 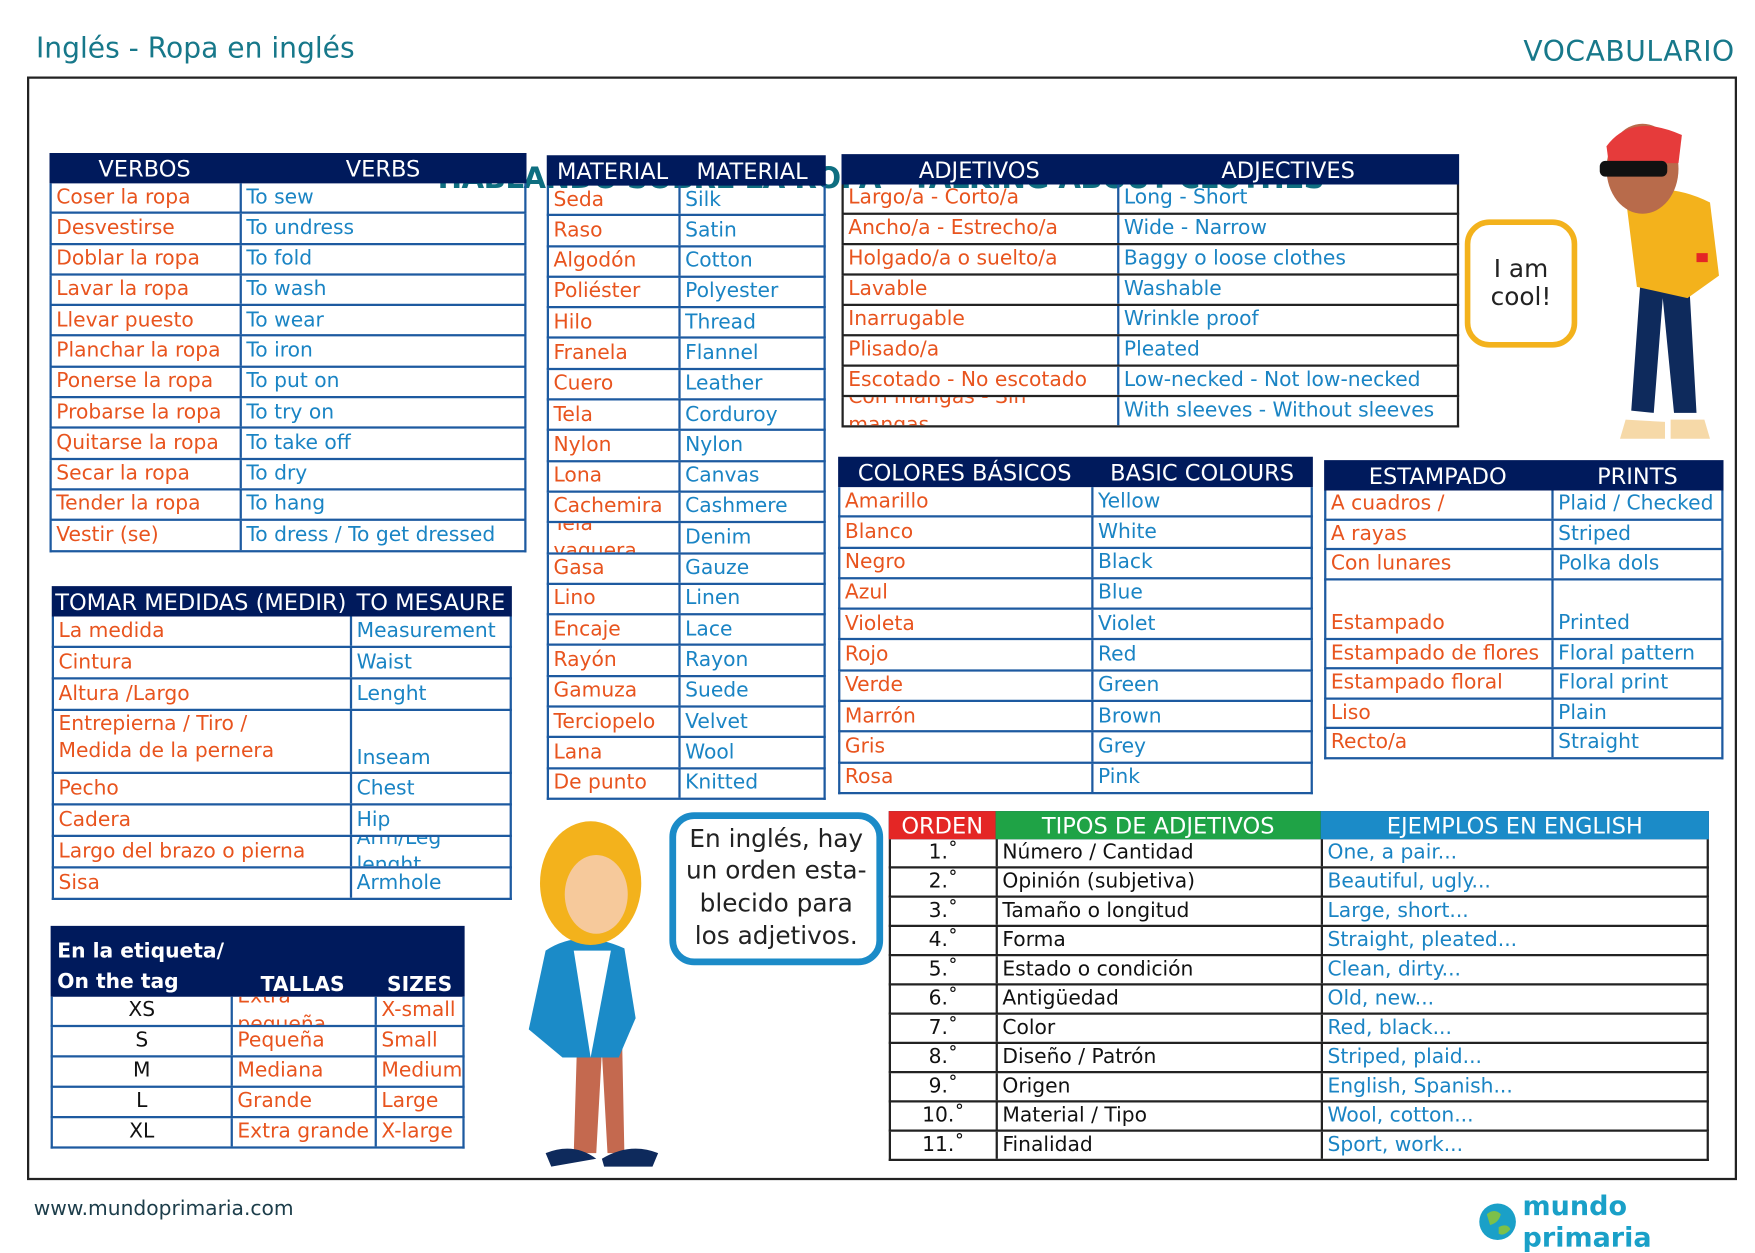 What do you see at coordinates (1160, 1145) in the screenshot?
I see `table-cell: Finalidad` at bounding box center [1160, 1145].